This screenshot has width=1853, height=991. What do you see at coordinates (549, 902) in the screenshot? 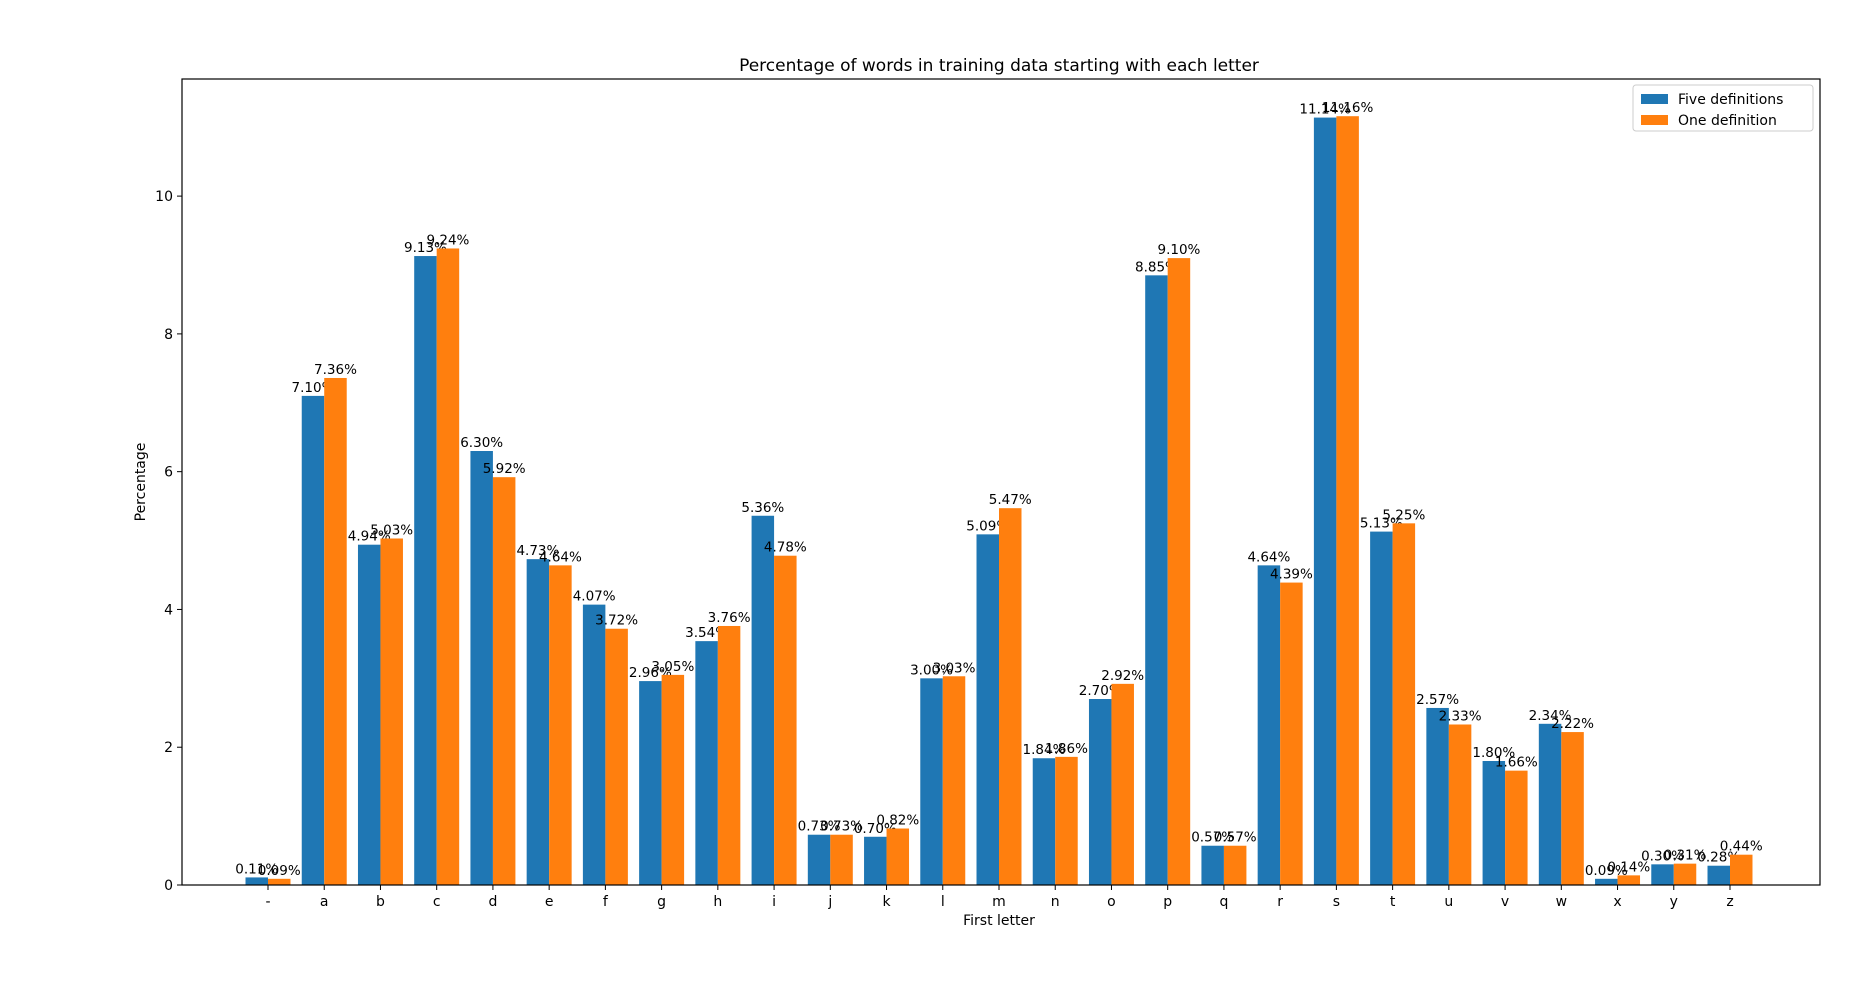
I see `x-tick-label: e` at bounding box center [549, 902].